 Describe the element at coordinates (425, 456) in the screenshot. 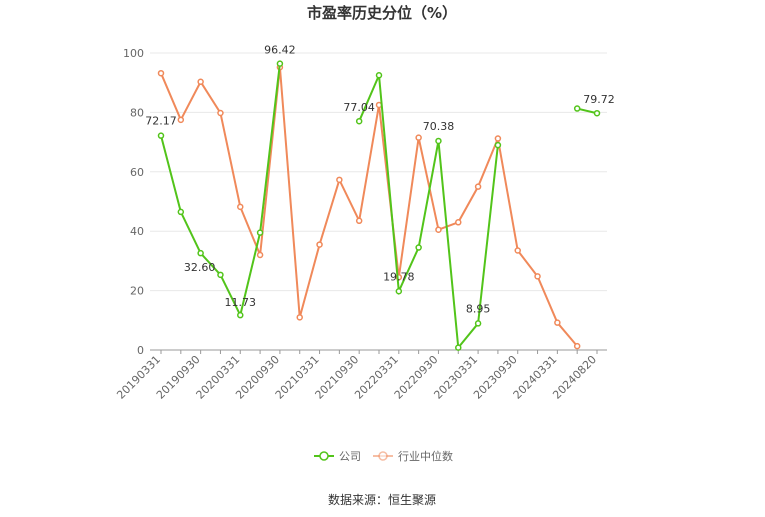

I see `legend-label: 行业中位数` at that location.